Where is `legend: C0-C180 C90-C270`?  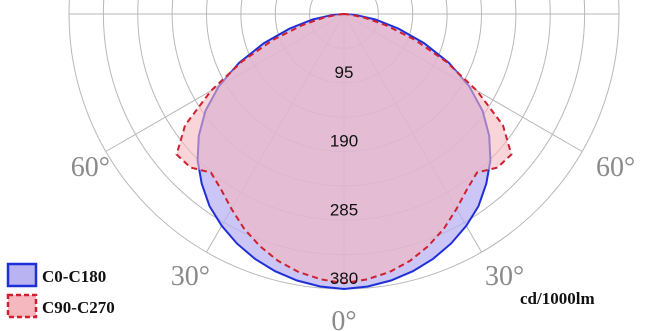 legend: C0-C180 C90-C270 is located at coordinates (60, 290).